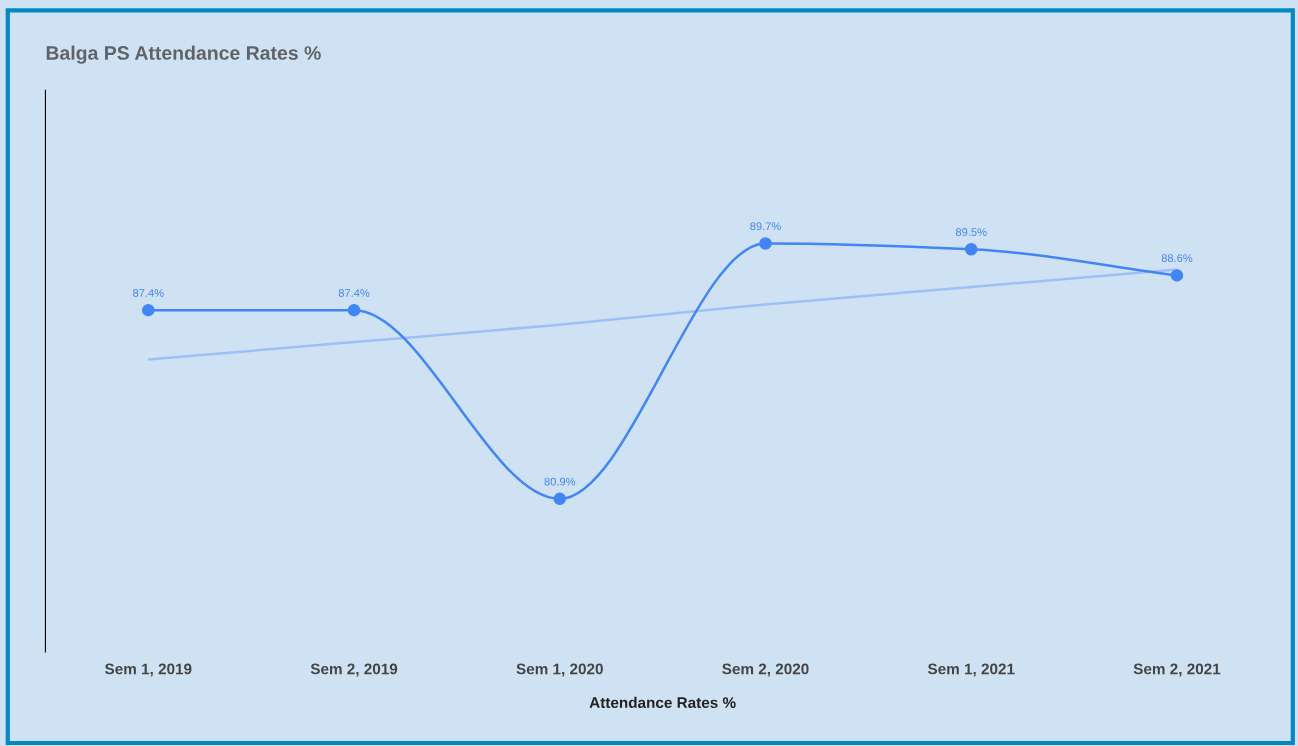  Describe the element at coordinates (971, 670) in the screenshot. I see `x-tick-label: Sem 1, 2021` at that location.